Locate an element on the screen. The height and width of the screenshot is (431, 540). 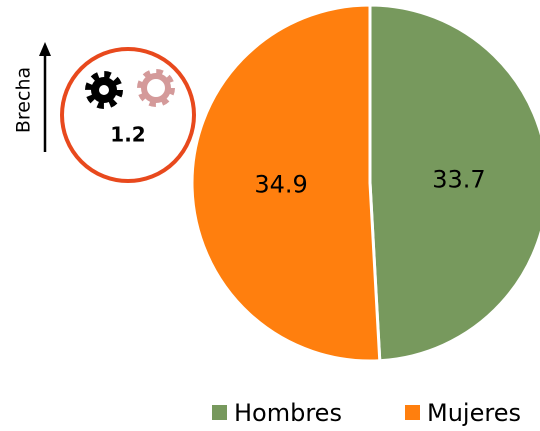
legend-label: Hombres is located at coordinates (288, 413).